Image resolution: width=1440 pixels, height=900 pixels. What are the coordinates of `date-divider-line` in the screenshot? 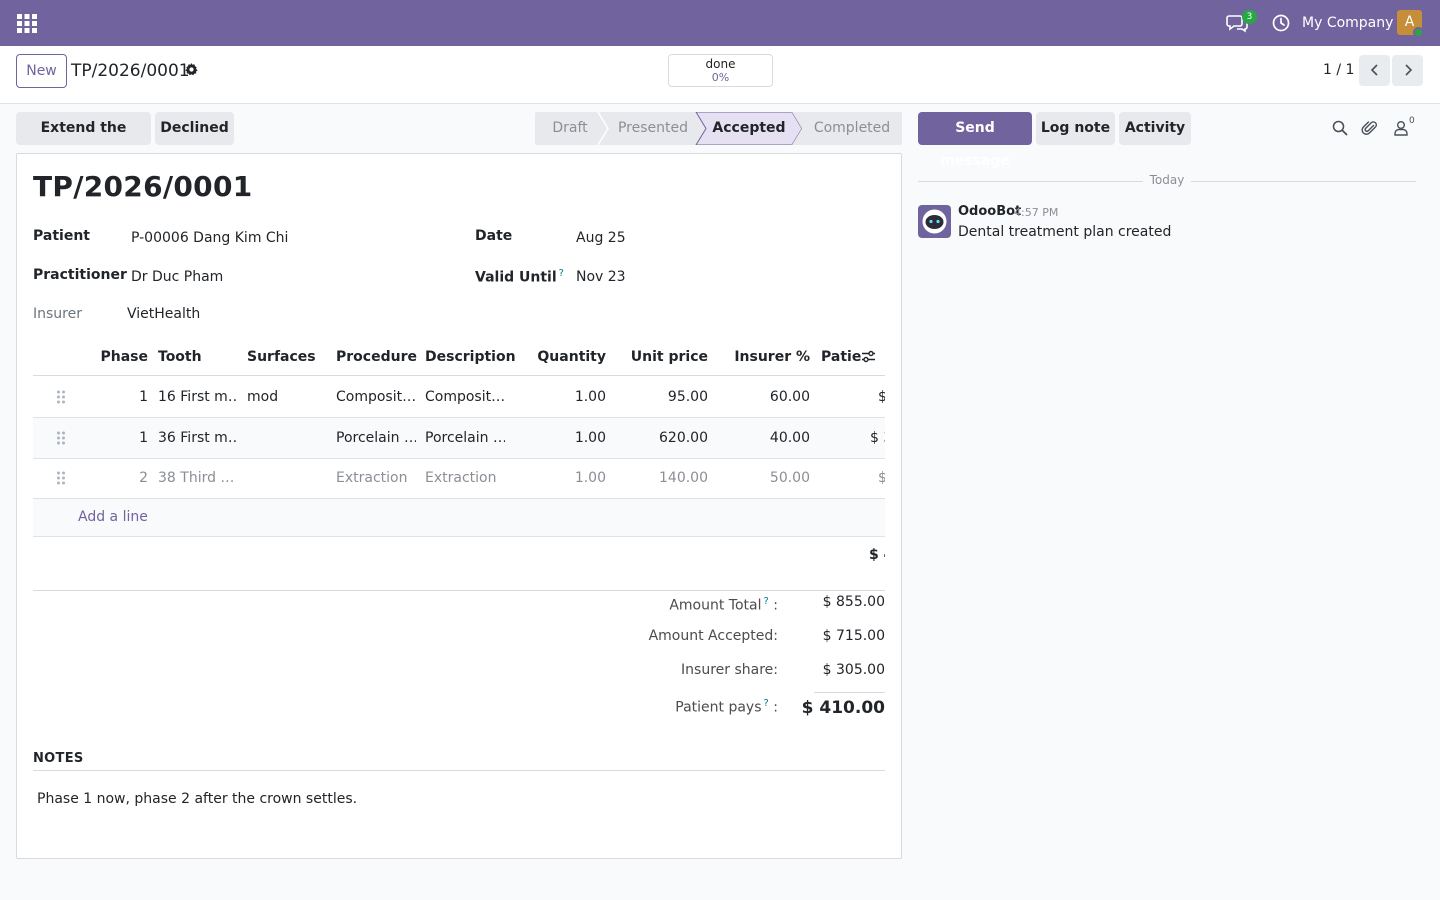 It's located at (1303, 181).